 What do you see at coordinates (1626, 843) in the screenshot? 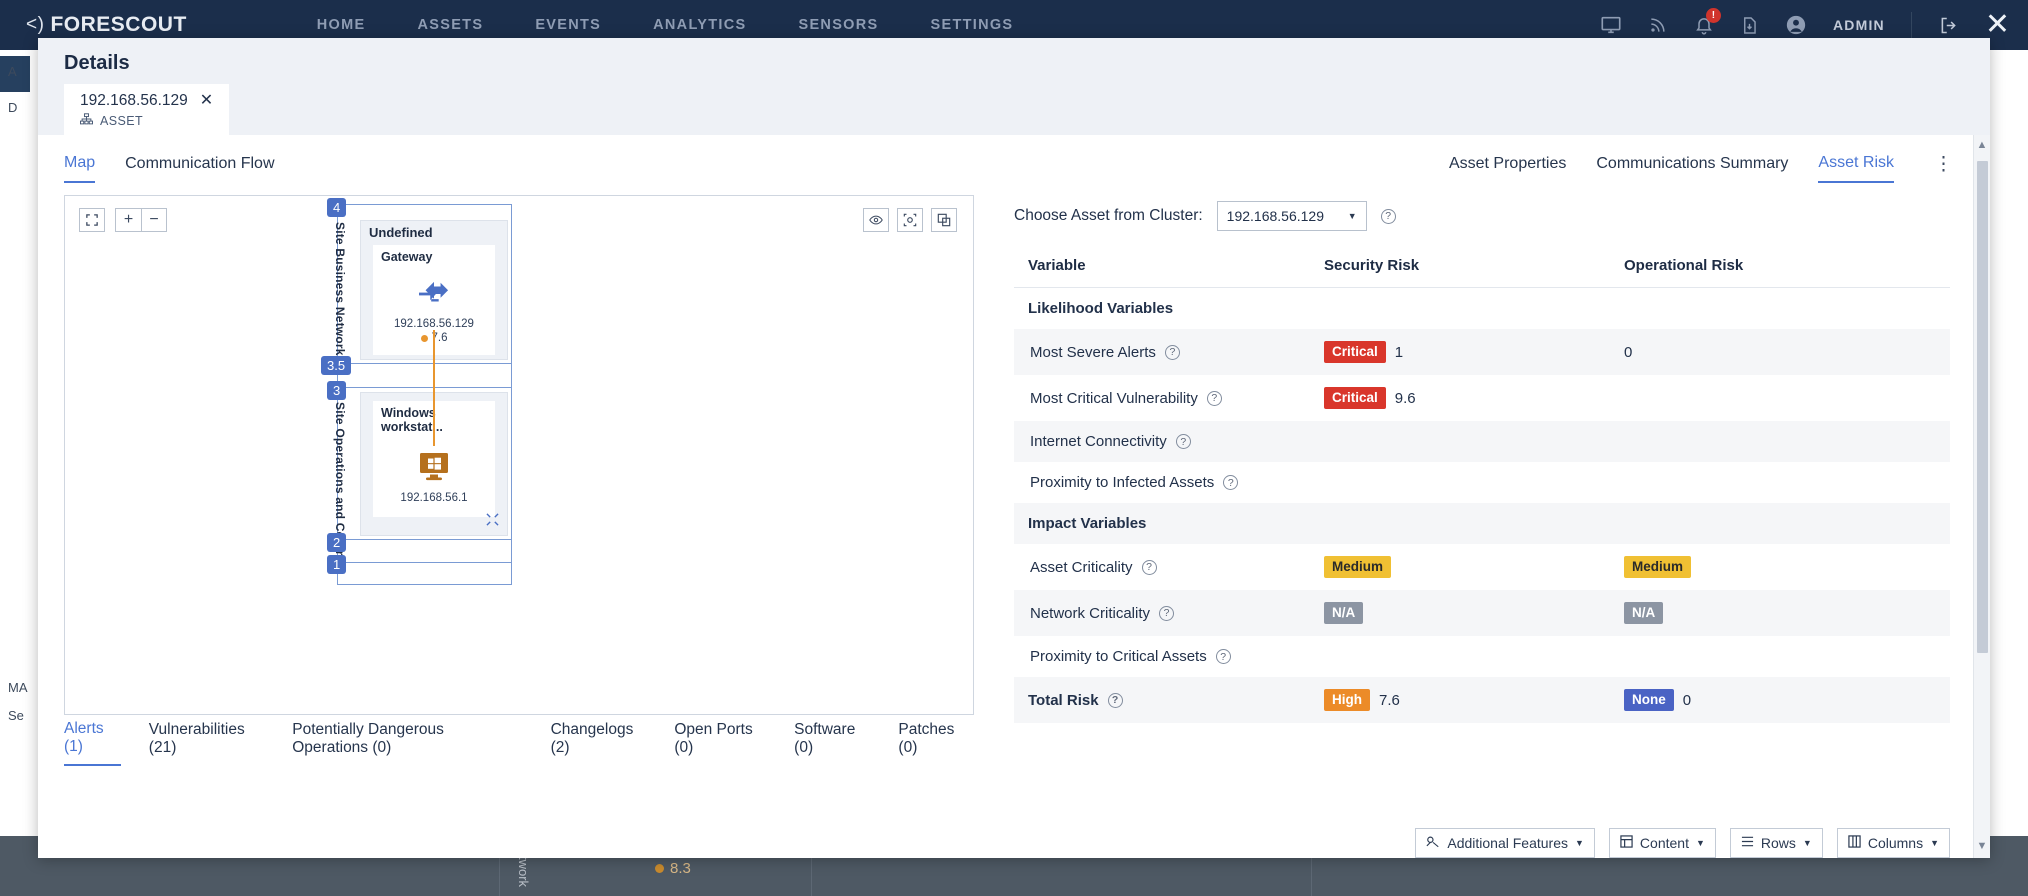
I see `content-icon` at bounding box center [1626, 843].